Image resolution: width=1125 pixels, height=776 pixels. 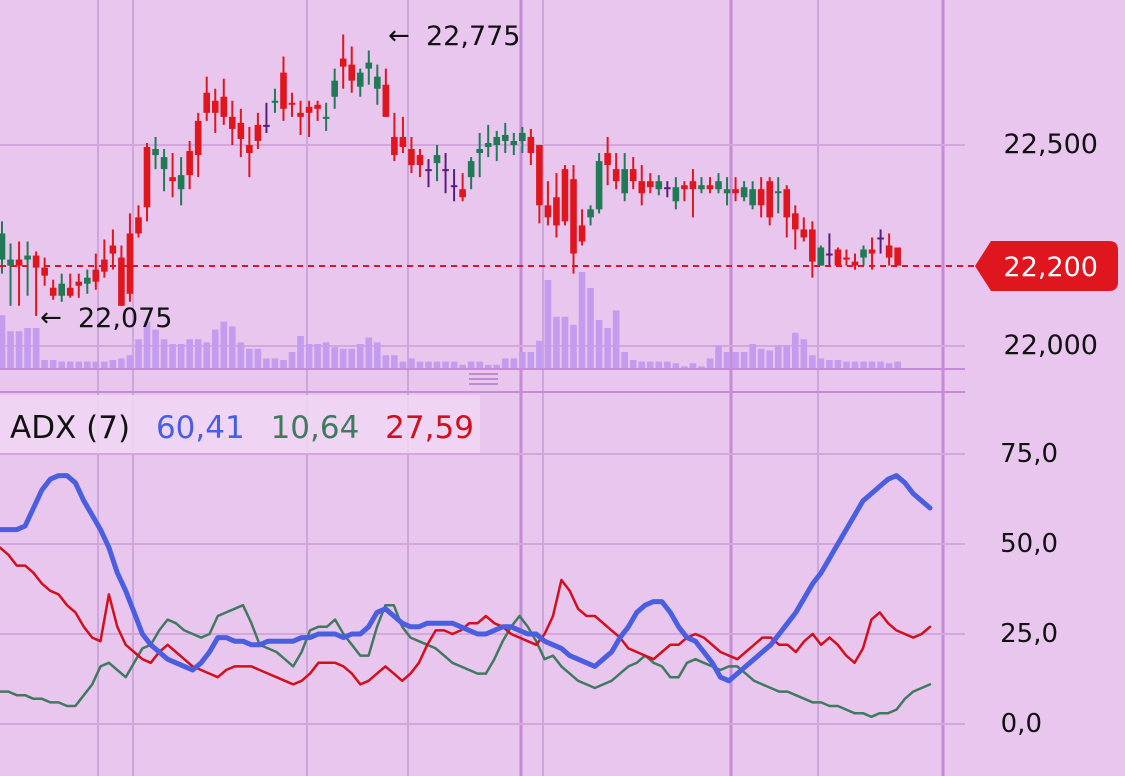 What do you see at coordinates (429, 428) in the screenshot?
I see `minus-di-value: 27,59` at bounding box center [429, 428].